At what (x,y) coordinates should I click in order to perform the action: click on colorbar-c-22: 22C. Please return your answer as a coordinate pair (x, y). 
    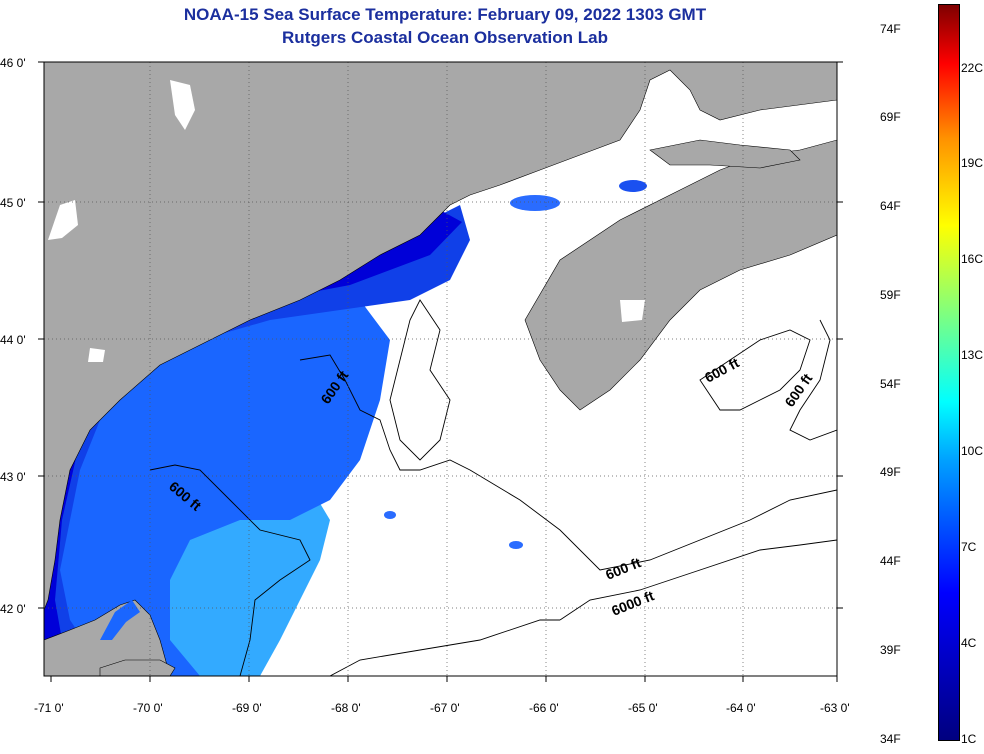
    Looking at the image, I should click on (972, 68).